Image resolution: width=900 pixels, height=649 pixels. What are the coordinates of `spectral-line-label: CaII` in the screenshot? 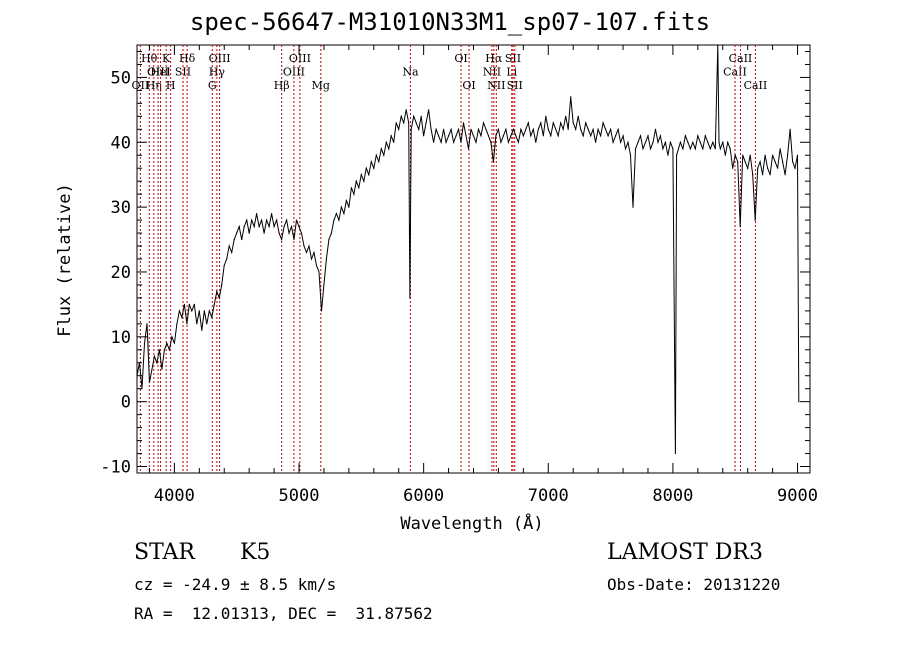 It's located at (756, 85).